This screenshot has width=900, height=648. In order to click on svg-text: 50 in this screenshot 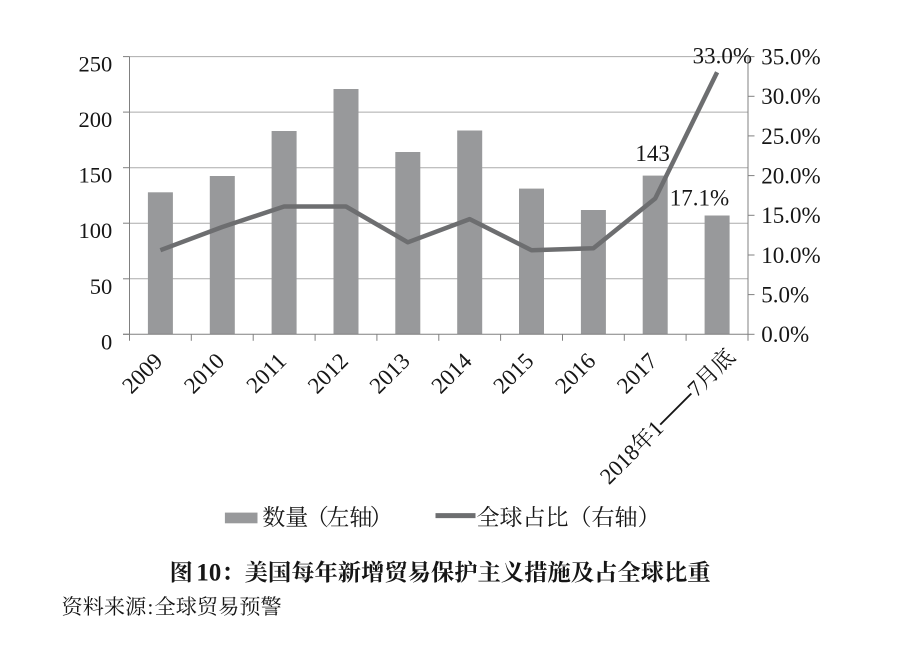, I will do `click(101, 286)`.